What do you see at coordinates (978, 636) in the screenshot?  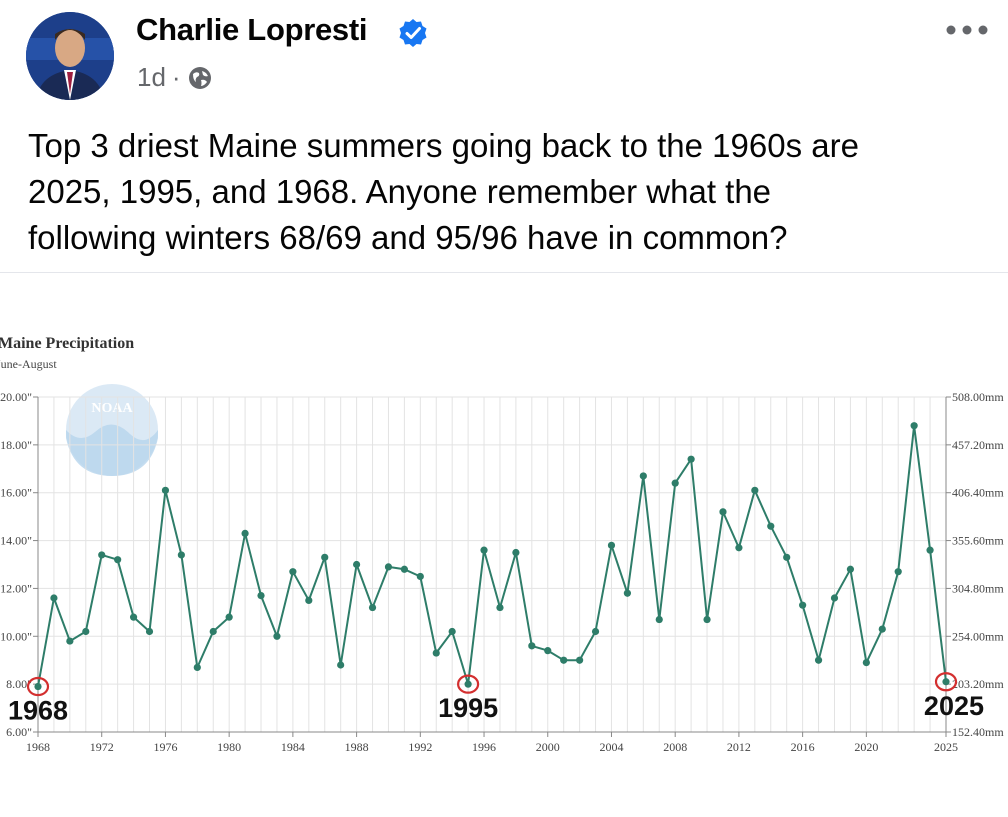 I see `y-tick-label-right: 254.00mm` at bounding box center [978, 636].